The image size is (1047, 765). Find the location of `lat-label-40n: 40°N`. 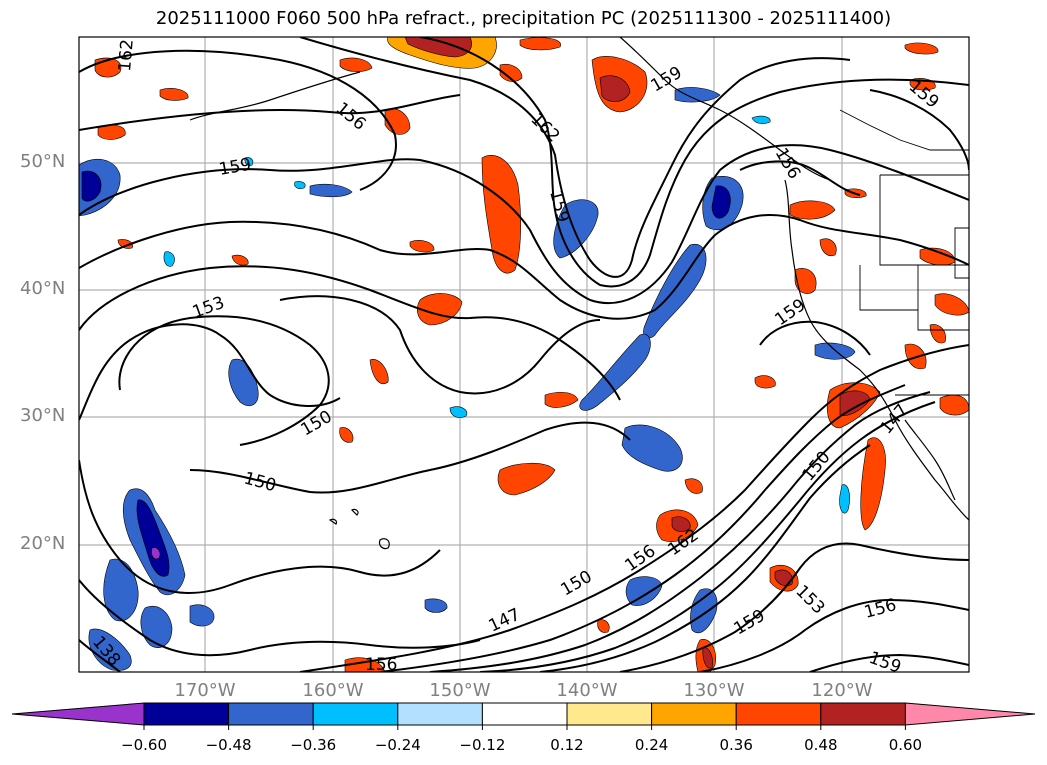

lat-label-40n: 40°N is located at coordinates (43, 288).